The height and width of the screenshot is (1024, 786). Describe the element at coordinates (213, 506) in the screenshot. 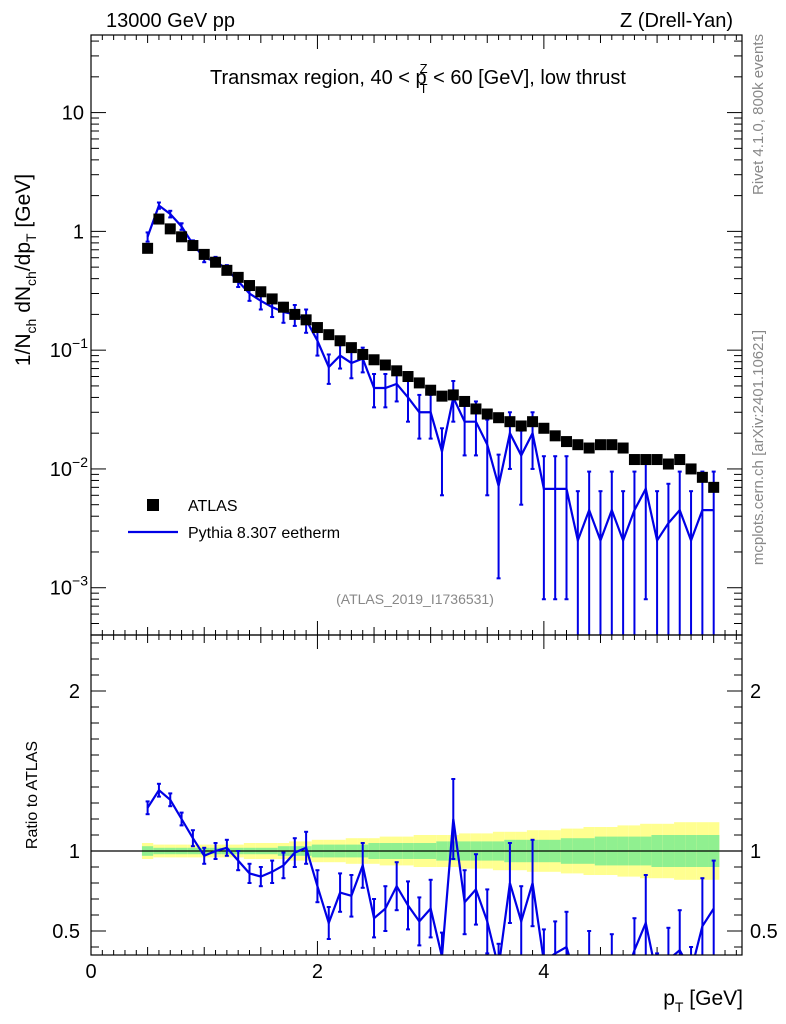

I see `legend-atlas-label: ATLAS` at that location.